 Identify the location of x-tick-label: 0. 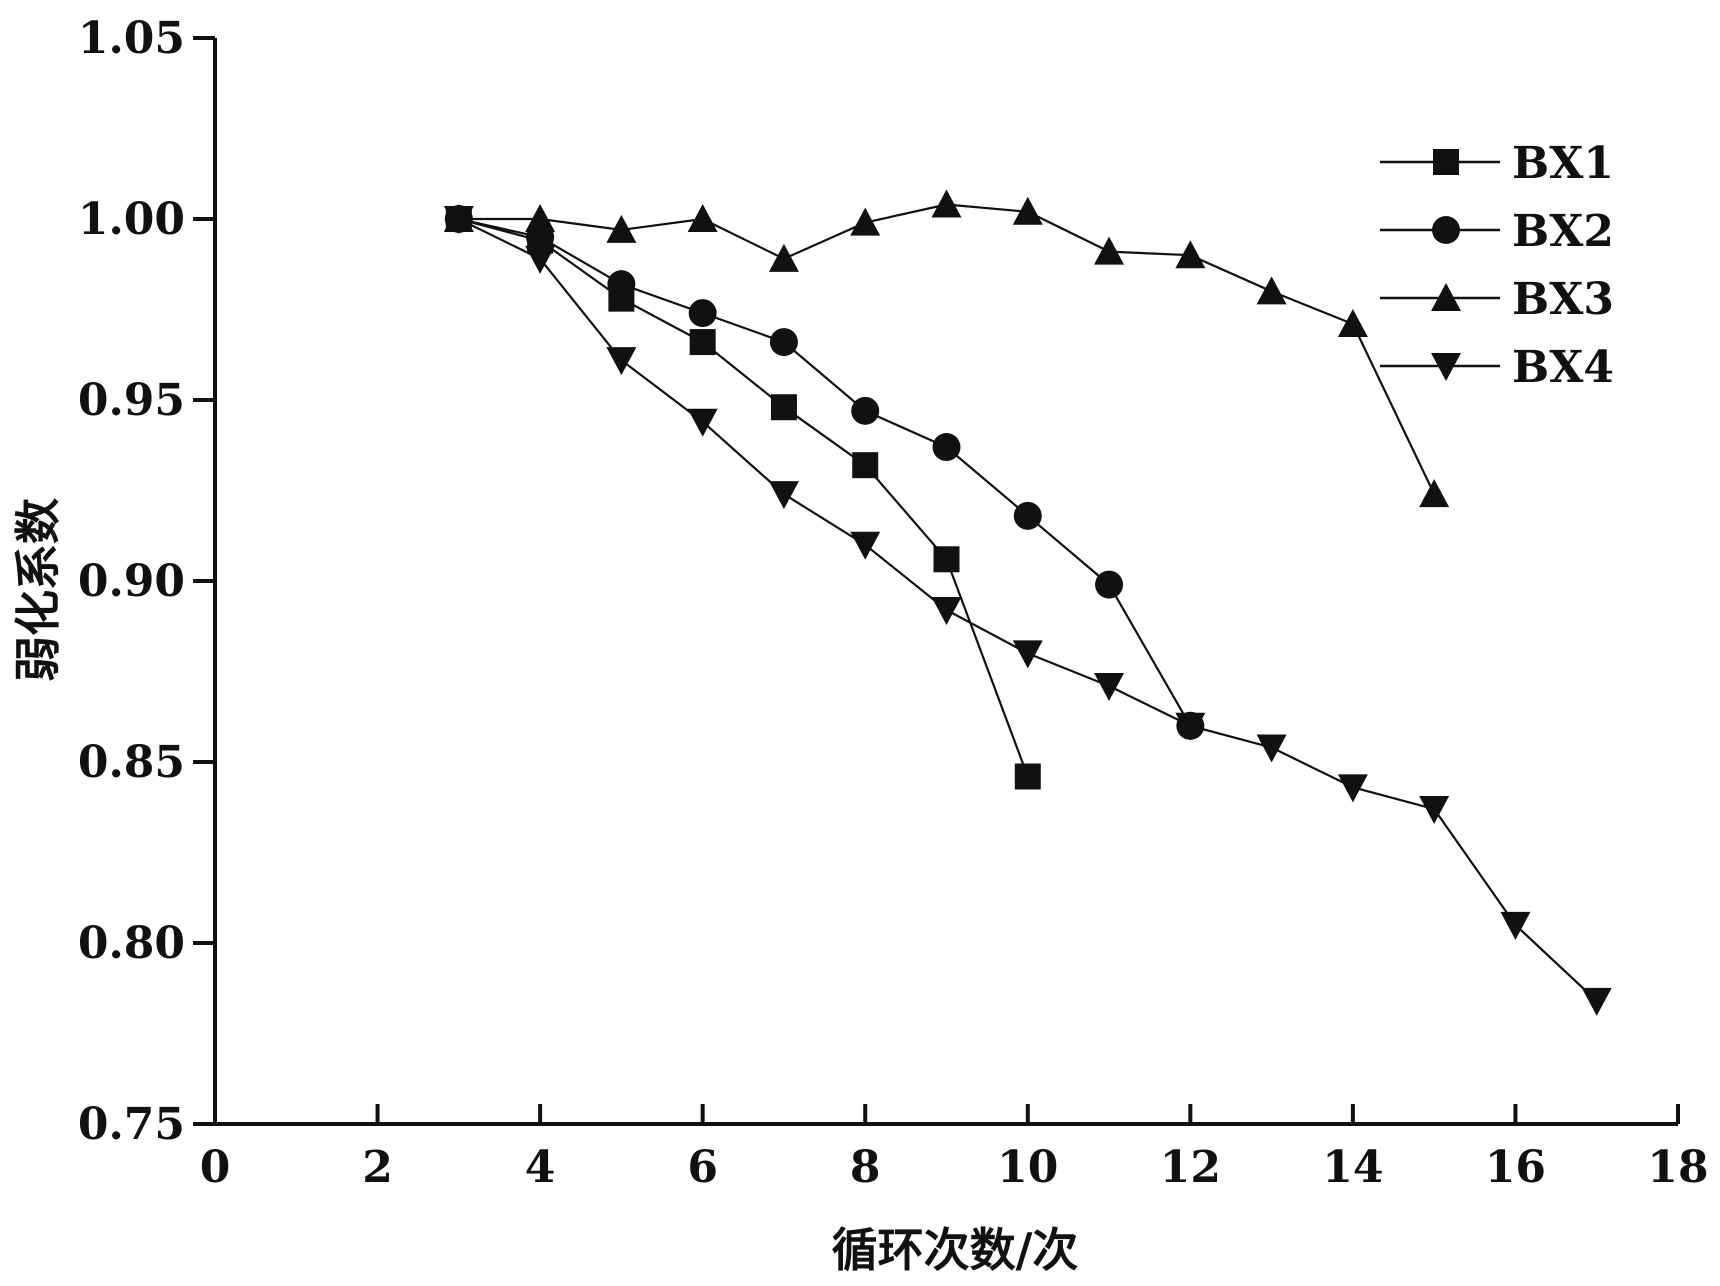
(215, 1167).